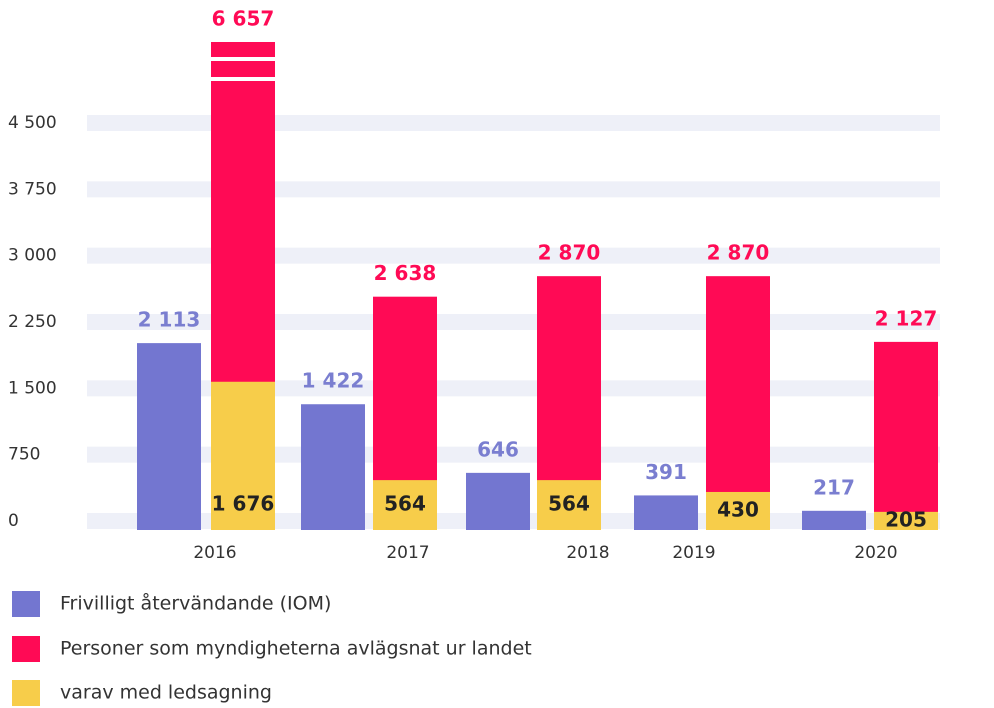 Image resolution: width=994 pixels, height=708 pixels. What do you see at coordinates (32, 123) in the screenshot?
I see `y-tick-label: 4 500` at bounding box center [32, 123].